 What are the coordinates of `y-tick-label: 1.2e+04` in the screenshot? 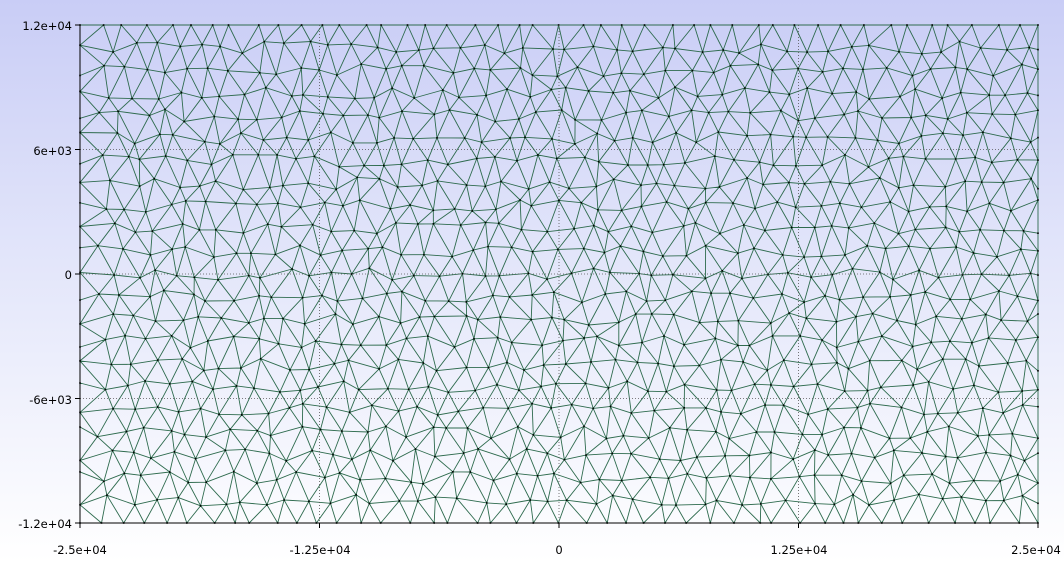 It's located at (47, 26).